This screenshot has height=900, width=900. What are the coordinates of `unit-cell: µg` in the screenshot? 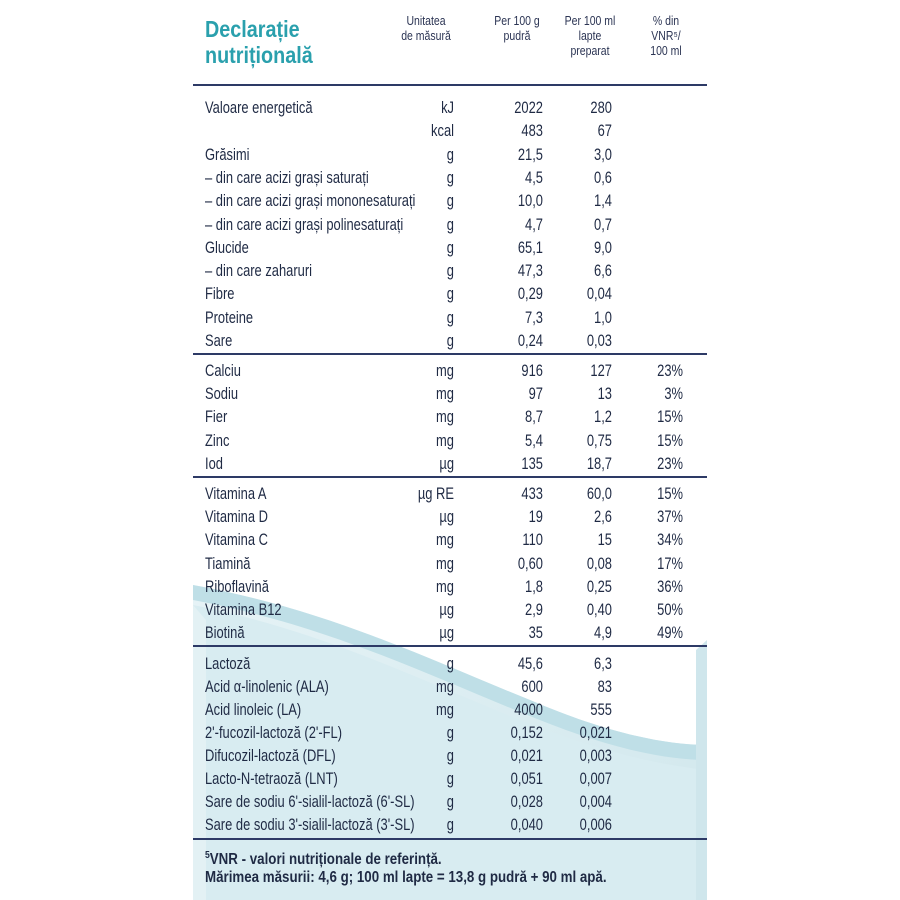 It's located at (446, 517).